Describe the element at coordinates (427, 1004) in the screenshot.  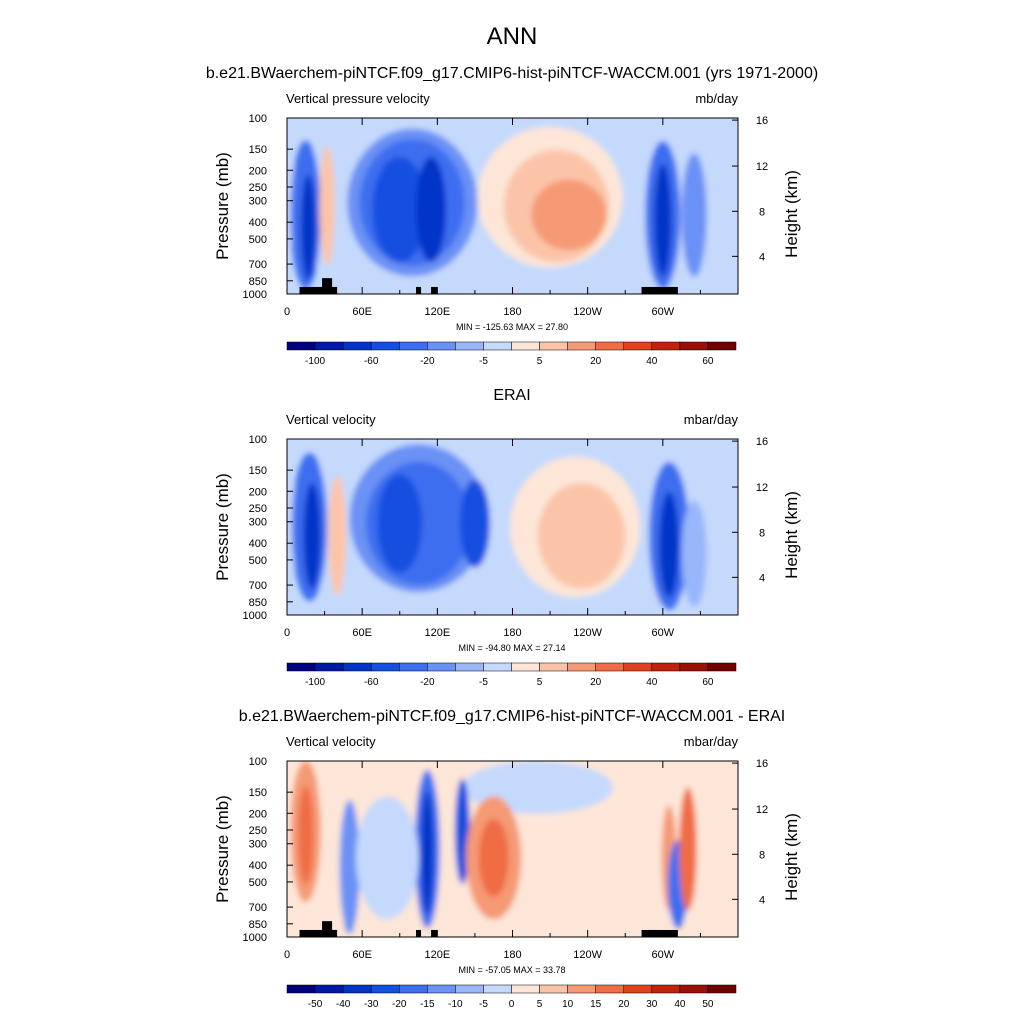
I see `colorbar-label: -15` at that location.